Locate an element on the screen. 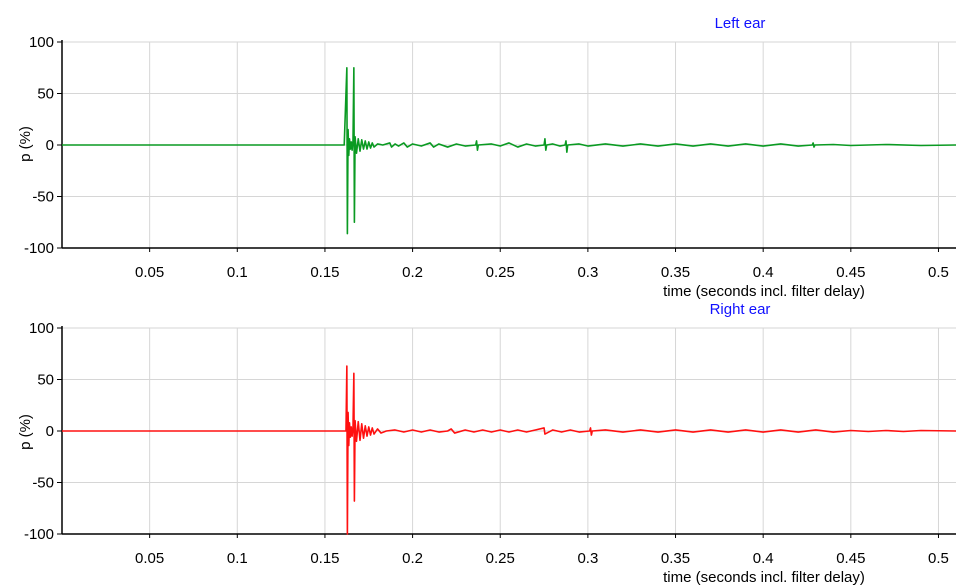  right-ear-x-tick-label: 0.1 is located at coordinates (237, 558).